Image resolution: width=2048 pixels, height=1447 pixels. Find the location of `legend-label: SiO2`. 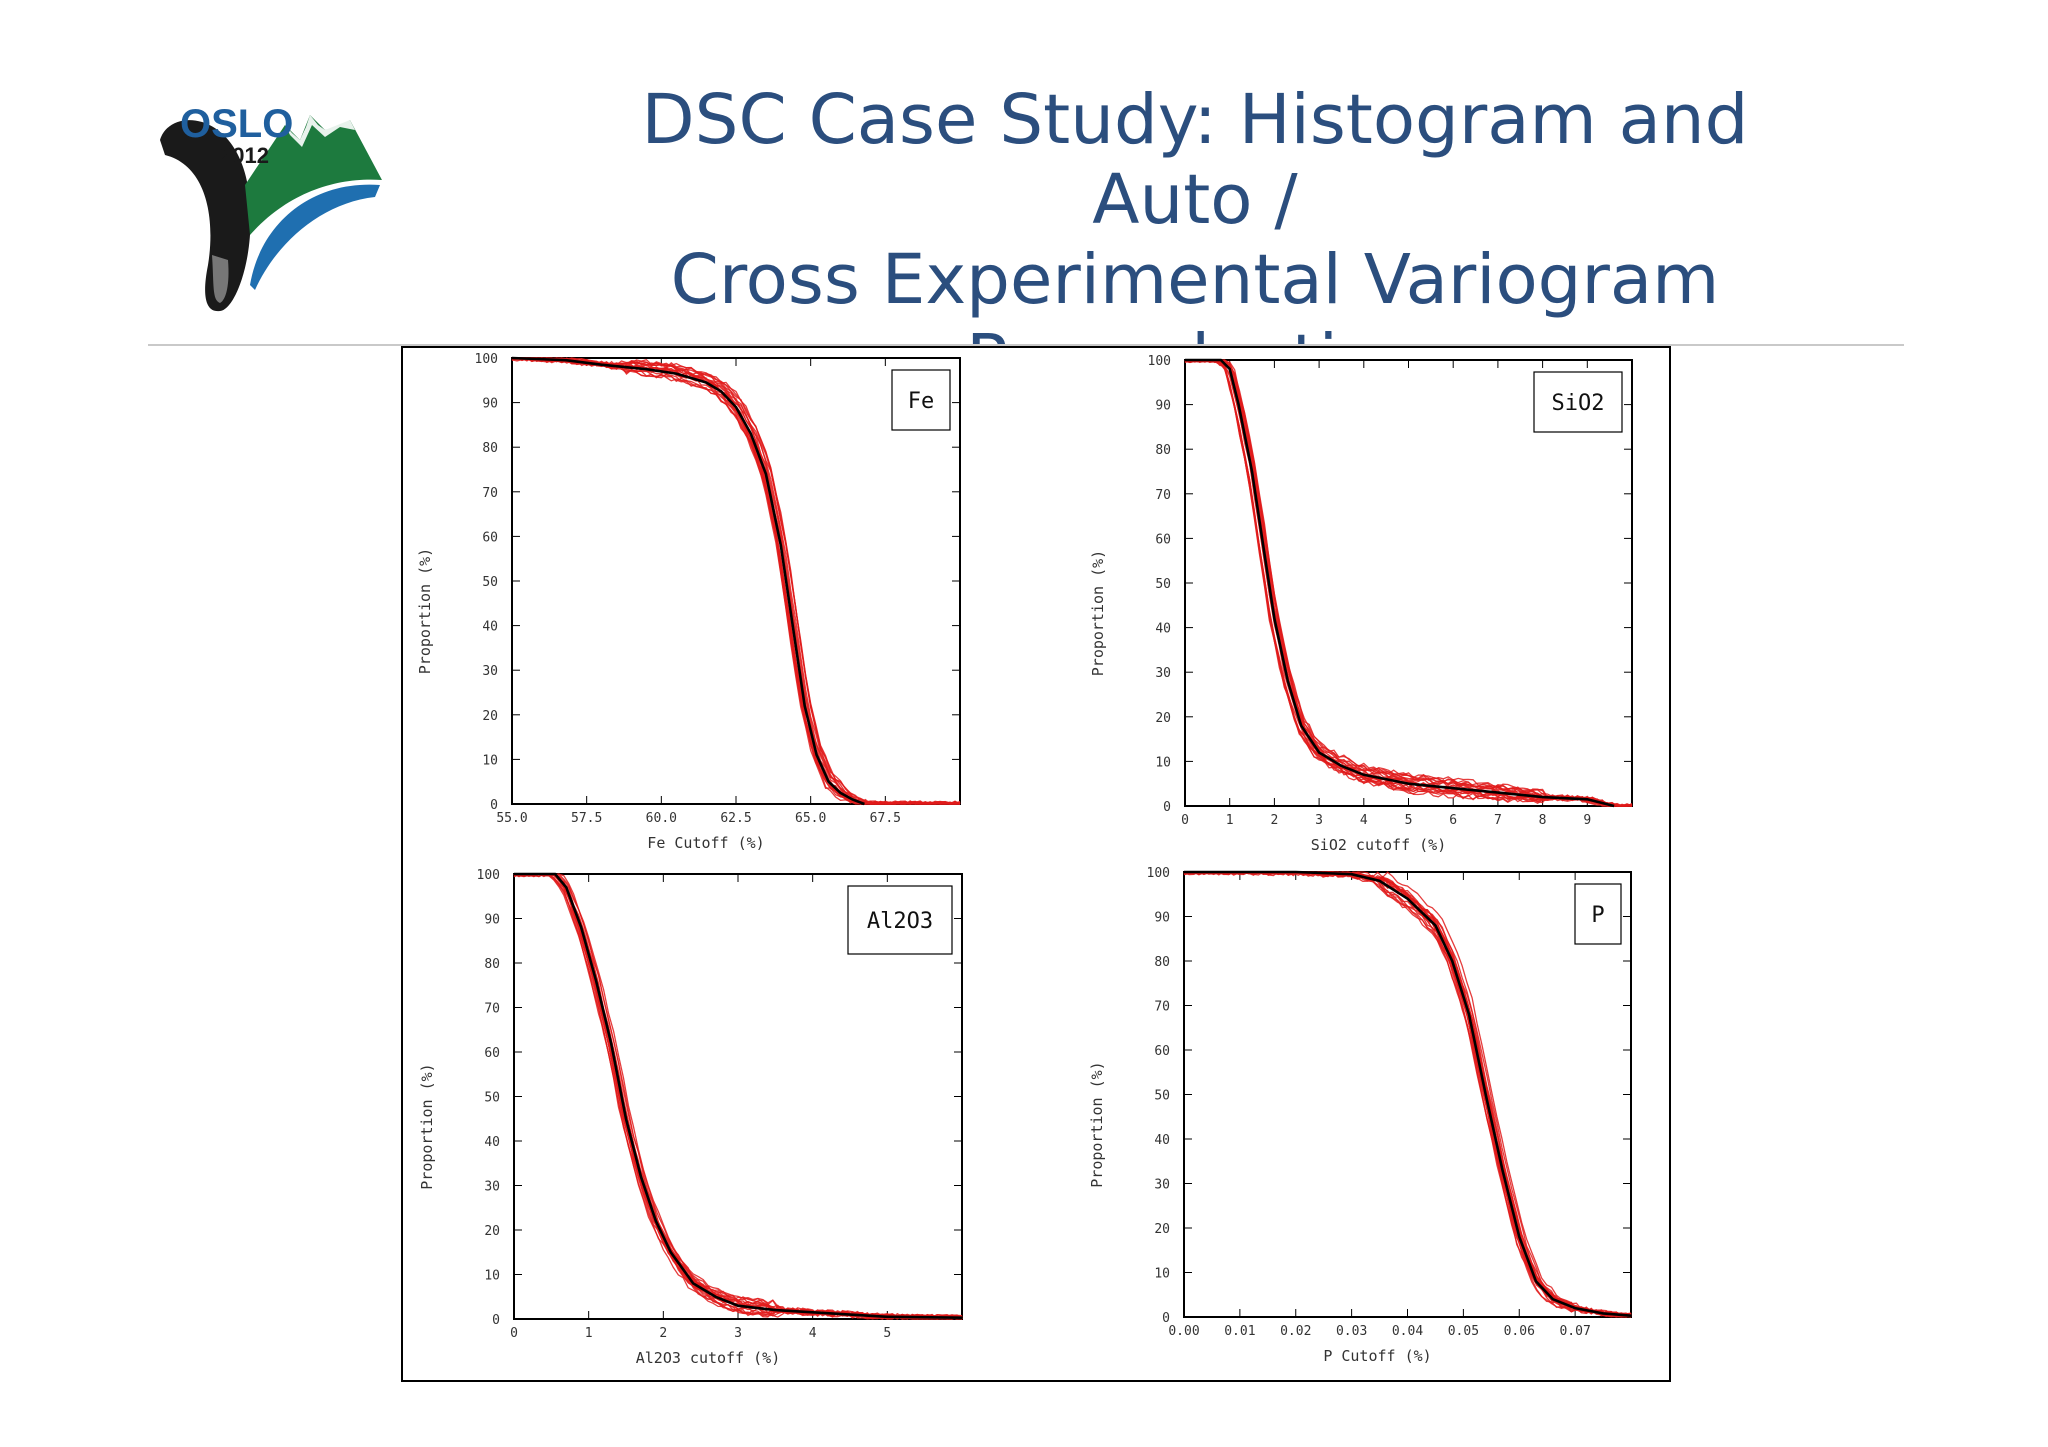

legend-label: SiO2 is located at coordinates (1578, 403).